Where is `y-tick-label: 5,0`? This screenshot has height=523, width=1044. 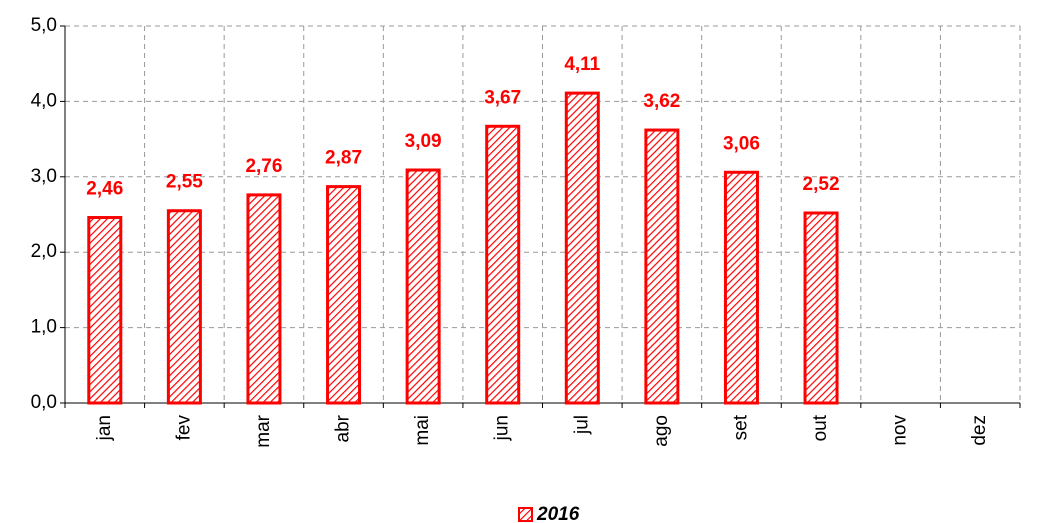 y-tick-label: 5,0 is located at coordinates (44, 25).